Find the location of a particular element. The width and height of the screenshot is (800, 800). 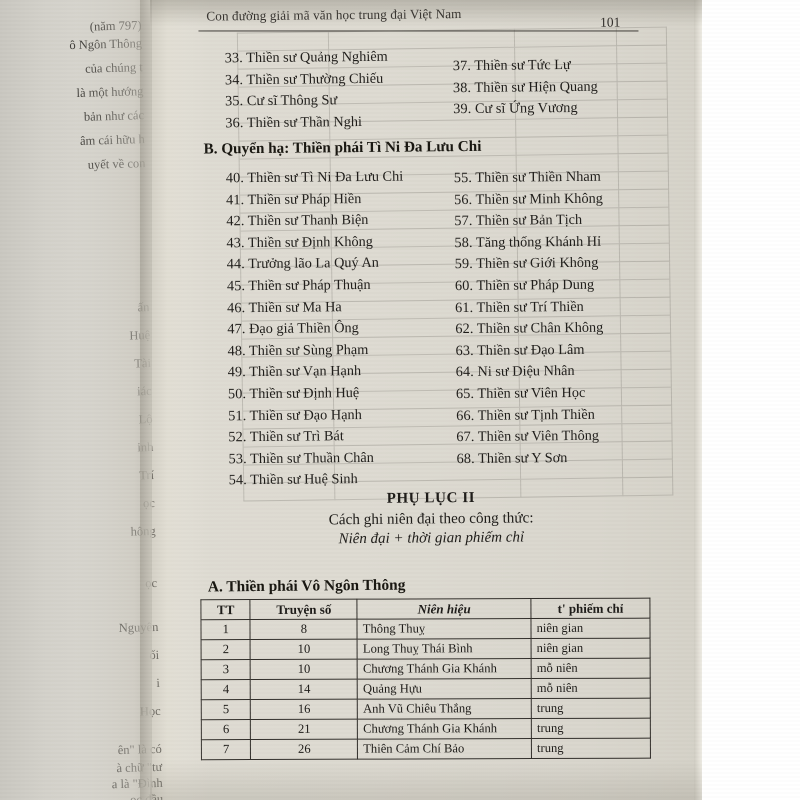

list-item-label: Thiền sư Y Sơn is located at coordinates (521, 458).